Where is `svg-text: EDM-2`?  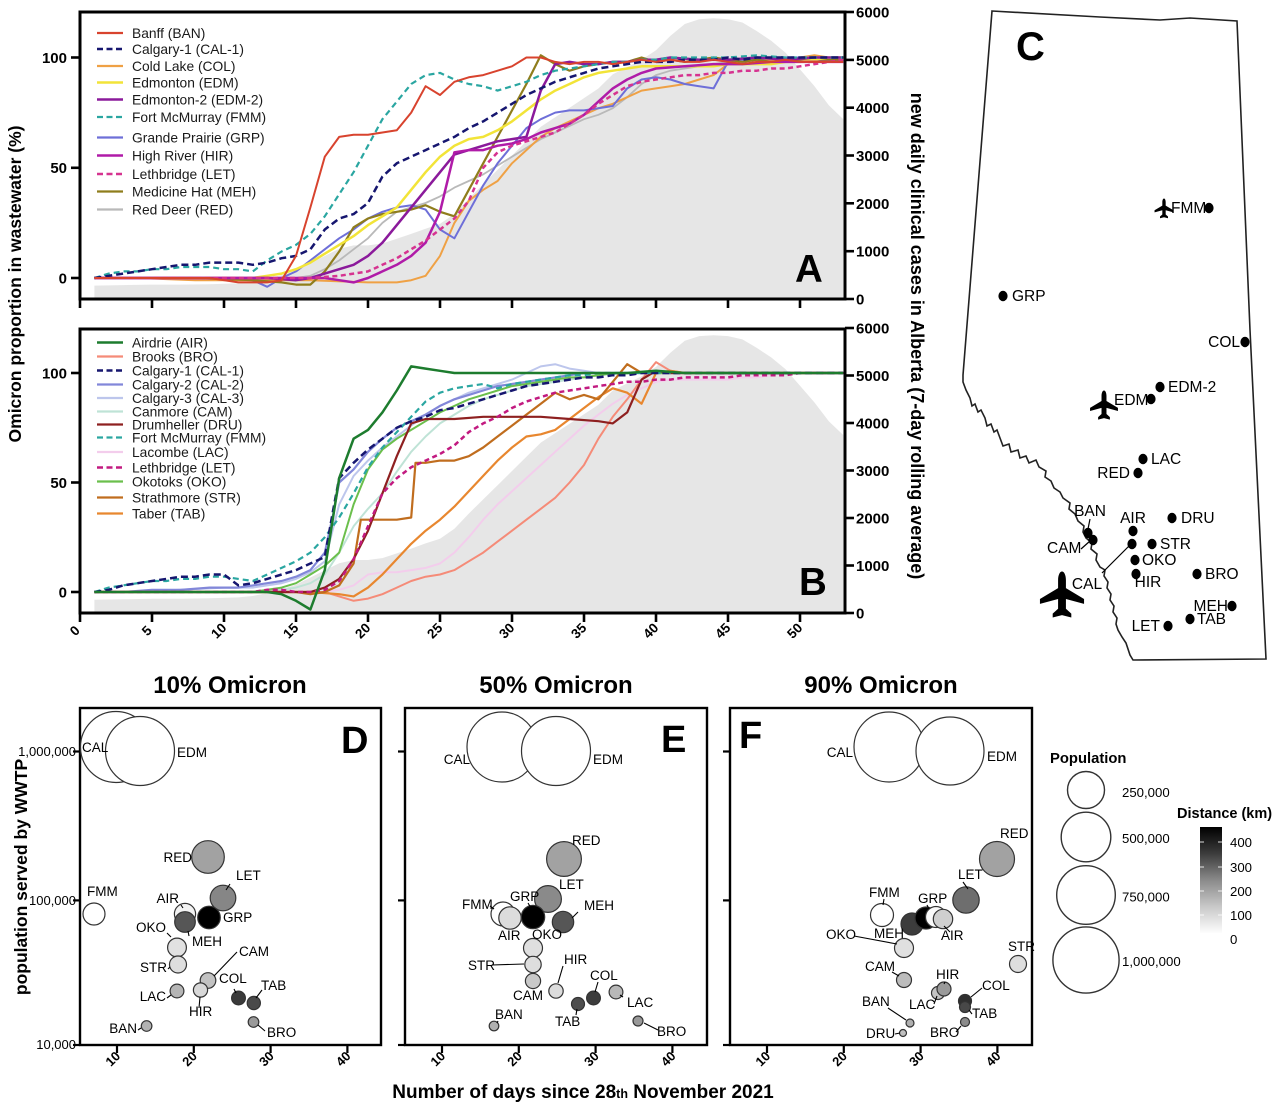
svg-text: EDM-2 is located at coordinates (1192, 387).